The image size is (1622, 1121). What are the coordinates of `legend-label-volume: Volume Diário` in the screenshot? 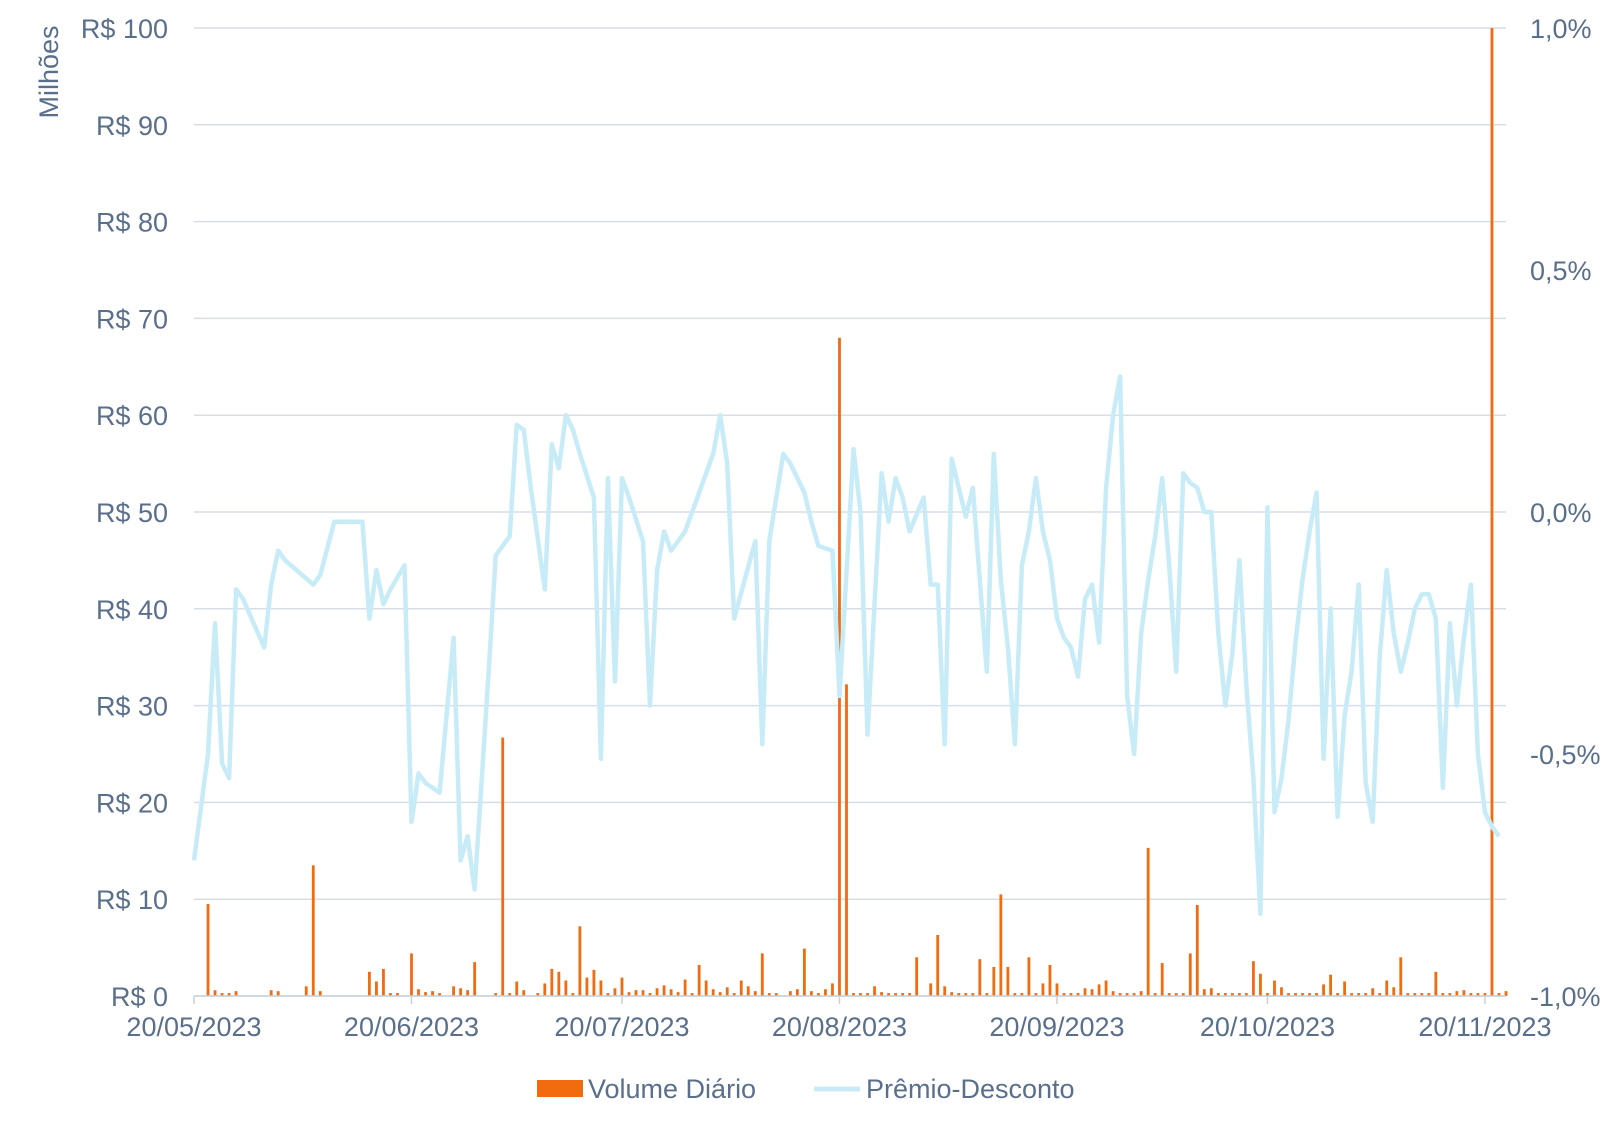 It's located at (672, 1089).